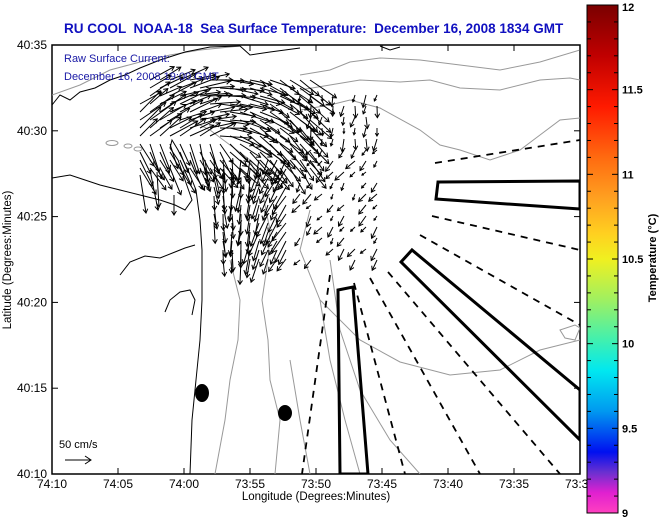  What do you see at coordinates (32, 388) in the screenshot?
I see `y-tick-label: 40:15` at bounding box center [32, 388].